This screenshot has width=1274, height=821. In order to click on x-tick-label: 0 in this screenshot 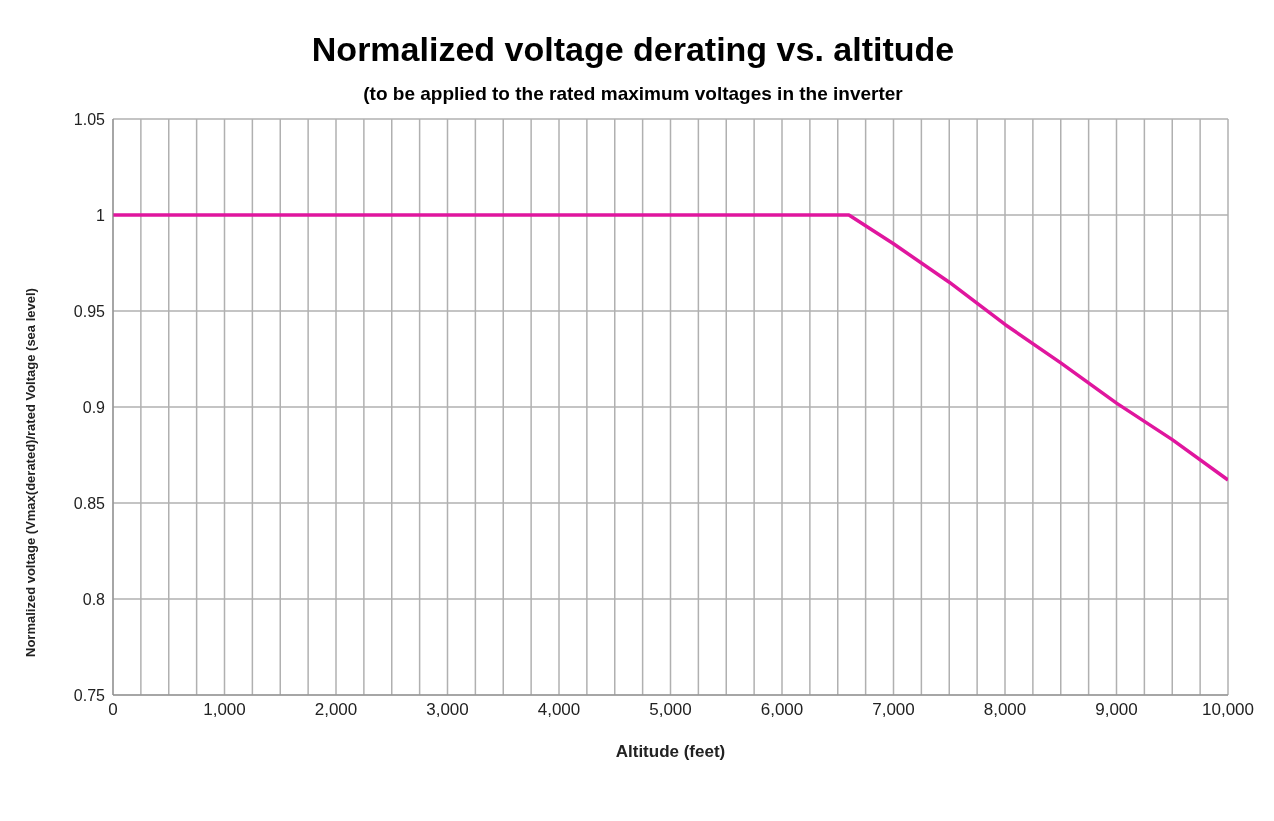, I will do `click(113, 710)`.